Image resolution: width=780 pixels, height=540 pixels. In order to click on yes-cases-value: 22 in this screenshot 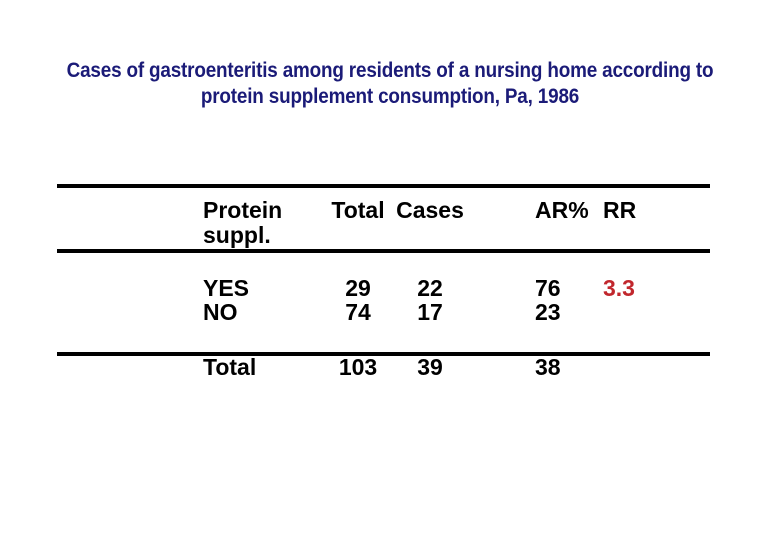, I will do `click(430, 288)`.